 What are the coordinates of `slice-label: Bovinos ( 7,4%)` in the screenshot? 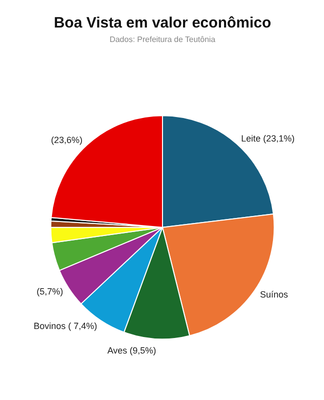 It's located at (66, 326).